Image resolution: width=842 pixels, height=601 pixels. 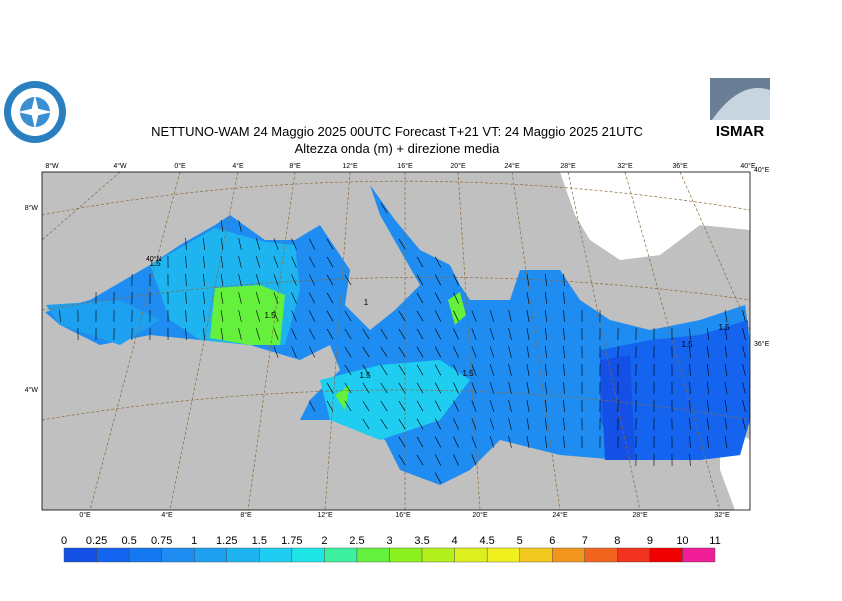 What do you see at coordinates (722, 515) in the screenshot?
I see `bottom-label: 32°E` at bounding box center [722, 515].